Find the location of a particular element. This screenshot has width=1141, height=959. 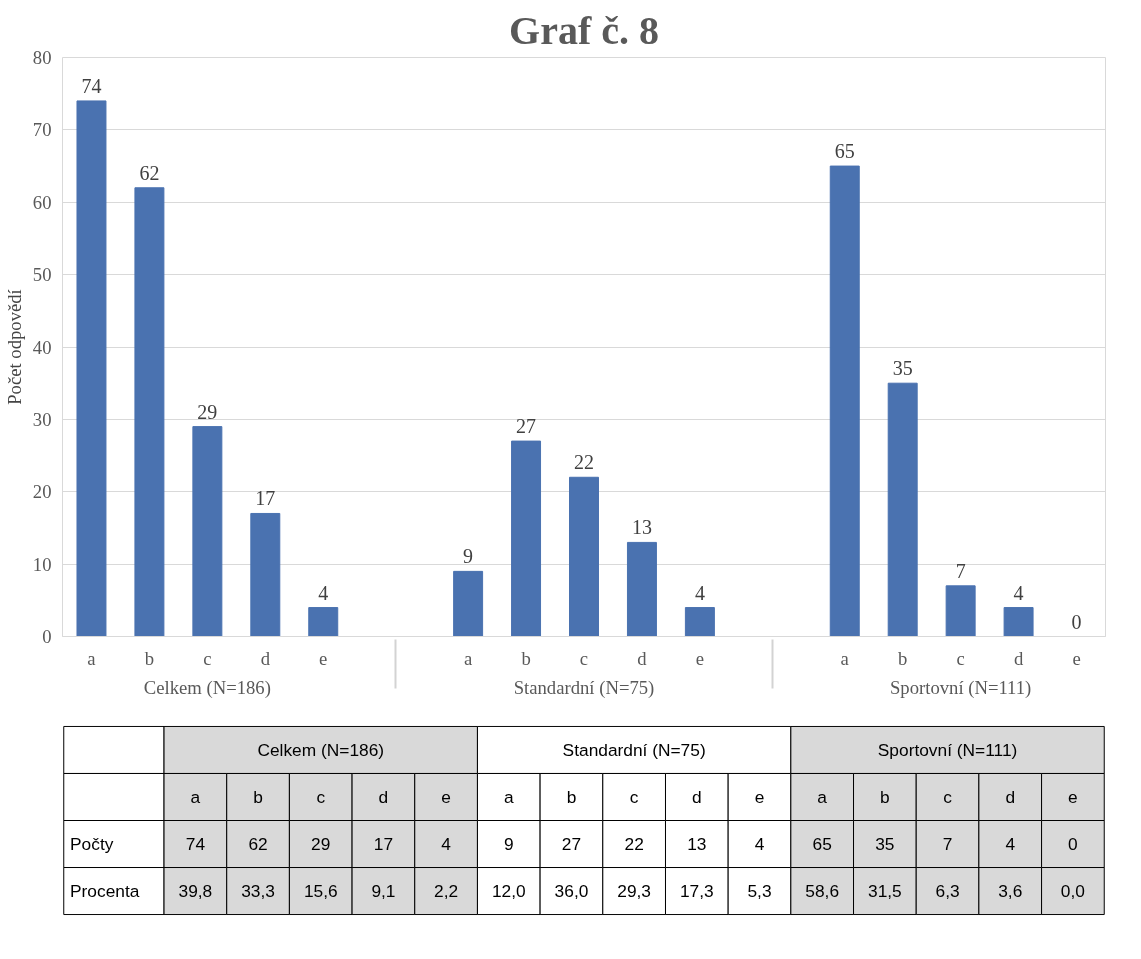

y-tick-label: 60 is located at coordinates (42, 202).